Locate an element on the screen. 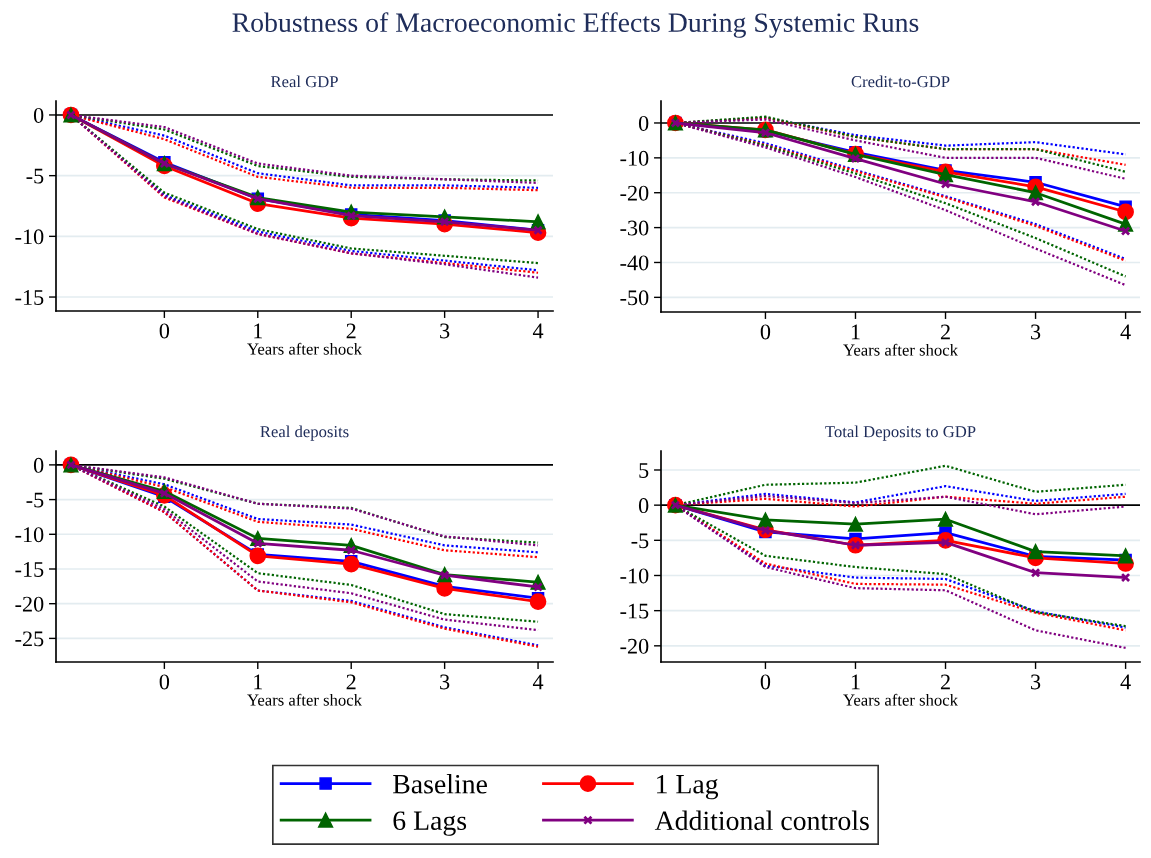 The width and height of the screenshot is (1151, 858). y-tick-label: -50 is located at coordinates (634, 298).